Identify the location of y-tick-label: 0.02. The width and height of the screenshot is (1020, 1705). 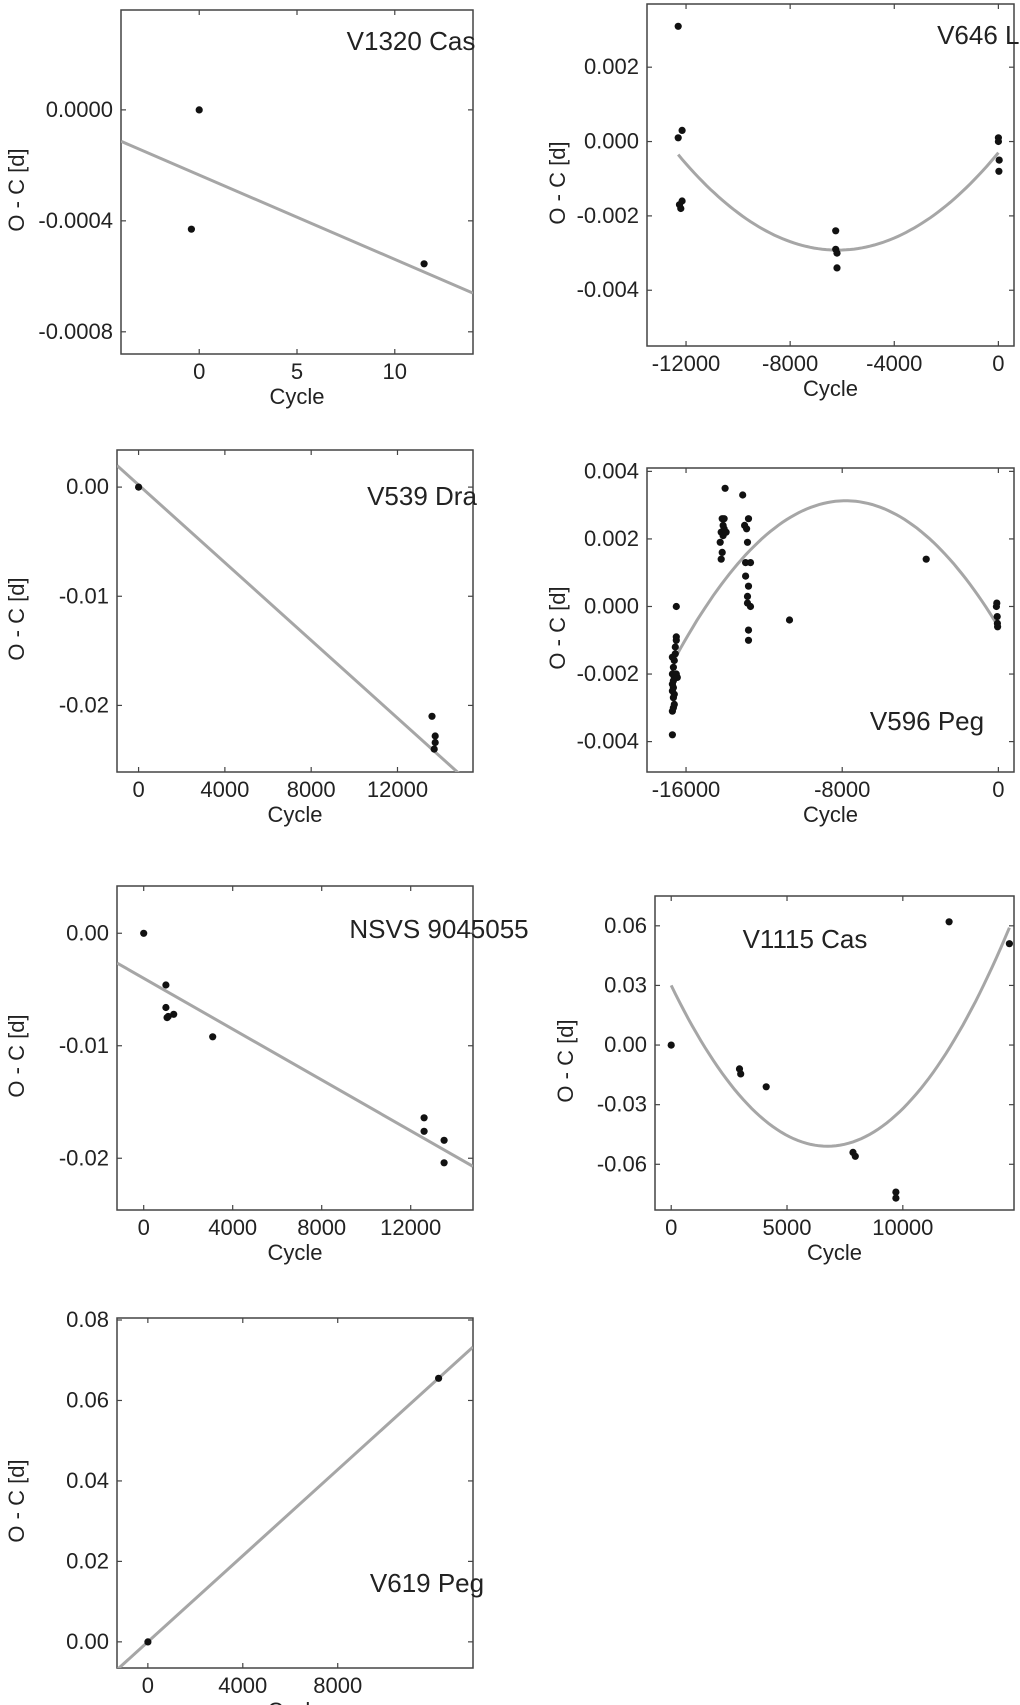
(87, 1560).